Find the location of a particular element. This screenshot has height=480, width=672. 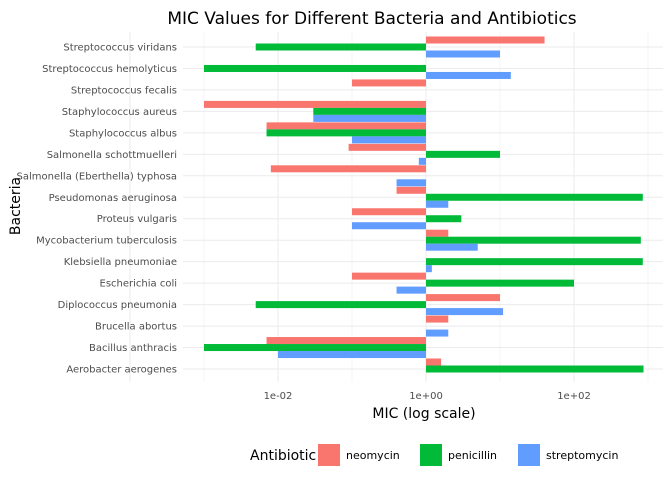

y-tick-label: Streptococcus viridans is located at coordinates (120, 48).